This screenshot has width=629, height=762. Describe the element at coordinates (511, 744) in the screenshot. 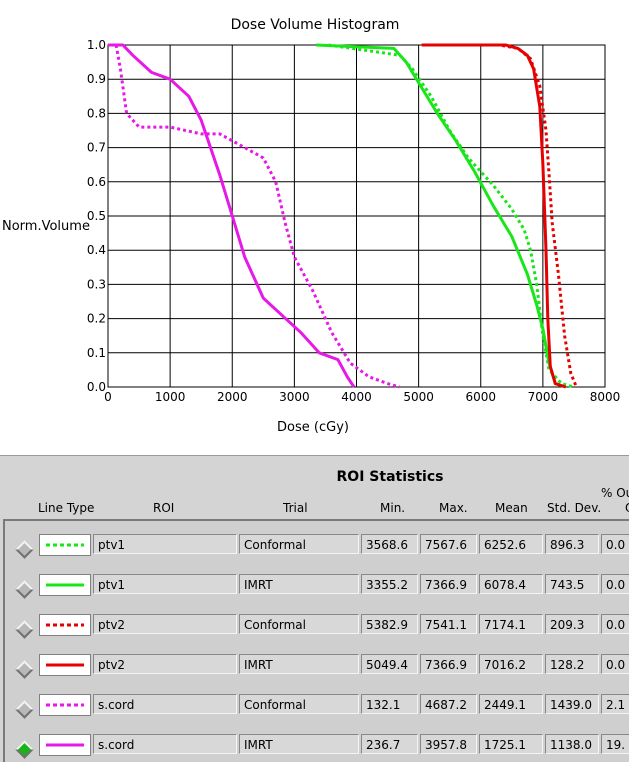

I see `mean-cell: 1725.1` at that location.